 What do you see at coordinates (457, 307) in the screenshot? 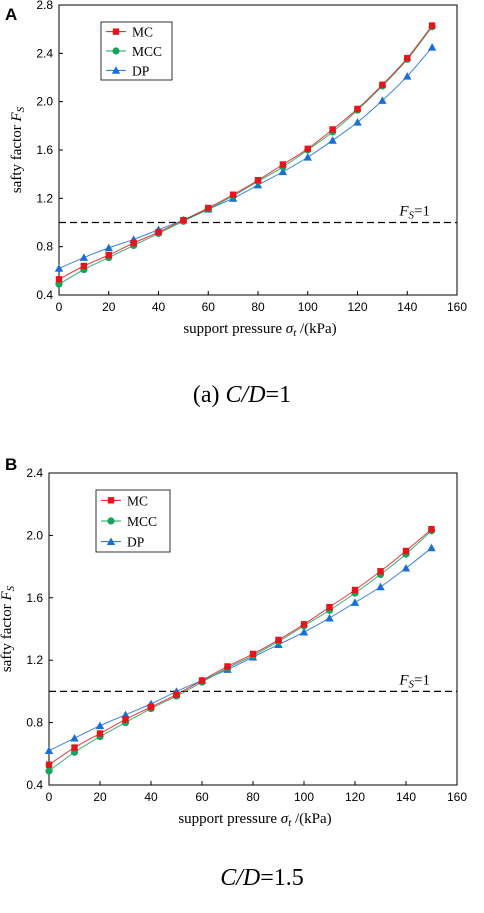
I see `x-tick-label-a: 160` at bounding box center [457, 307].